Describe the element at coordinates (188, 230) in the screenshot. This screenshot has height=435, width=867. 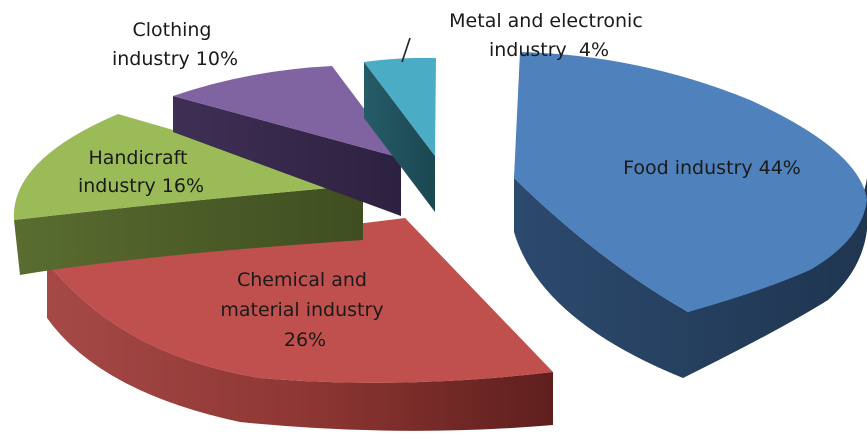
I see `slice-handicraft-side` at that location.